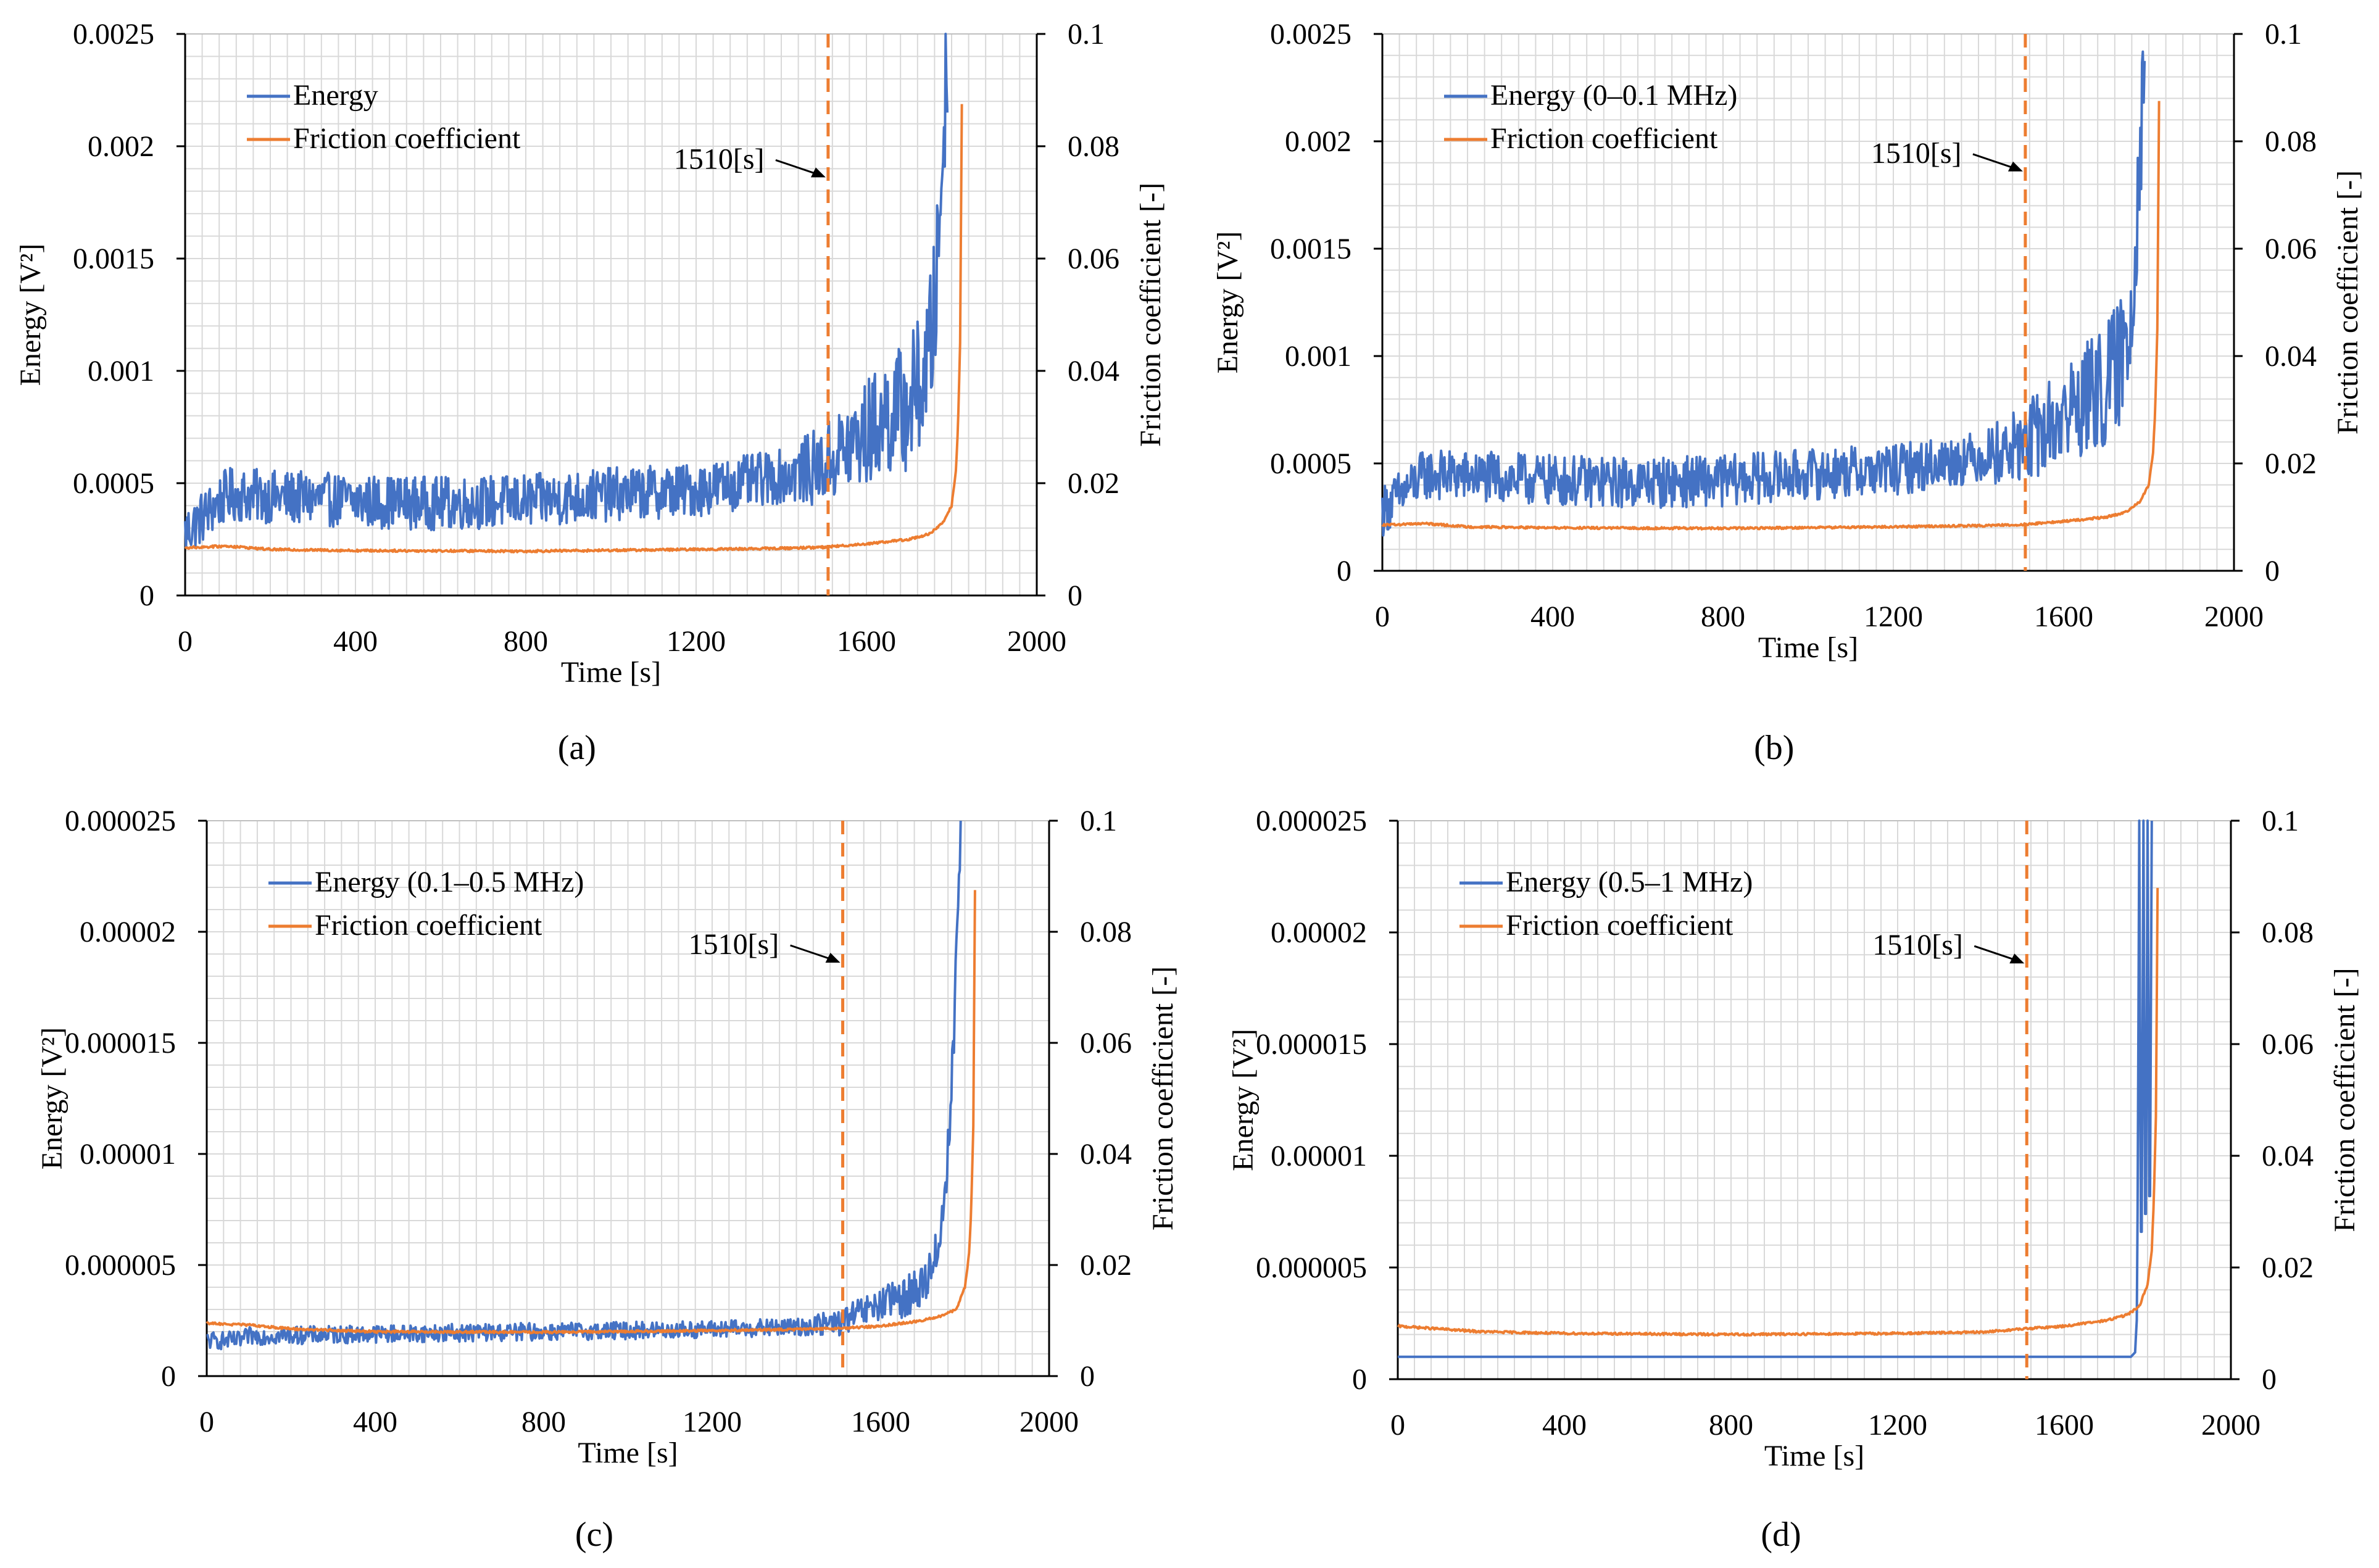 This screenshot has width=2379, height=1568. What do you see at coordinates (1774, 748) in the screenshot?
I see `panel-caption: (b)` at bounding box center [1774, 748].